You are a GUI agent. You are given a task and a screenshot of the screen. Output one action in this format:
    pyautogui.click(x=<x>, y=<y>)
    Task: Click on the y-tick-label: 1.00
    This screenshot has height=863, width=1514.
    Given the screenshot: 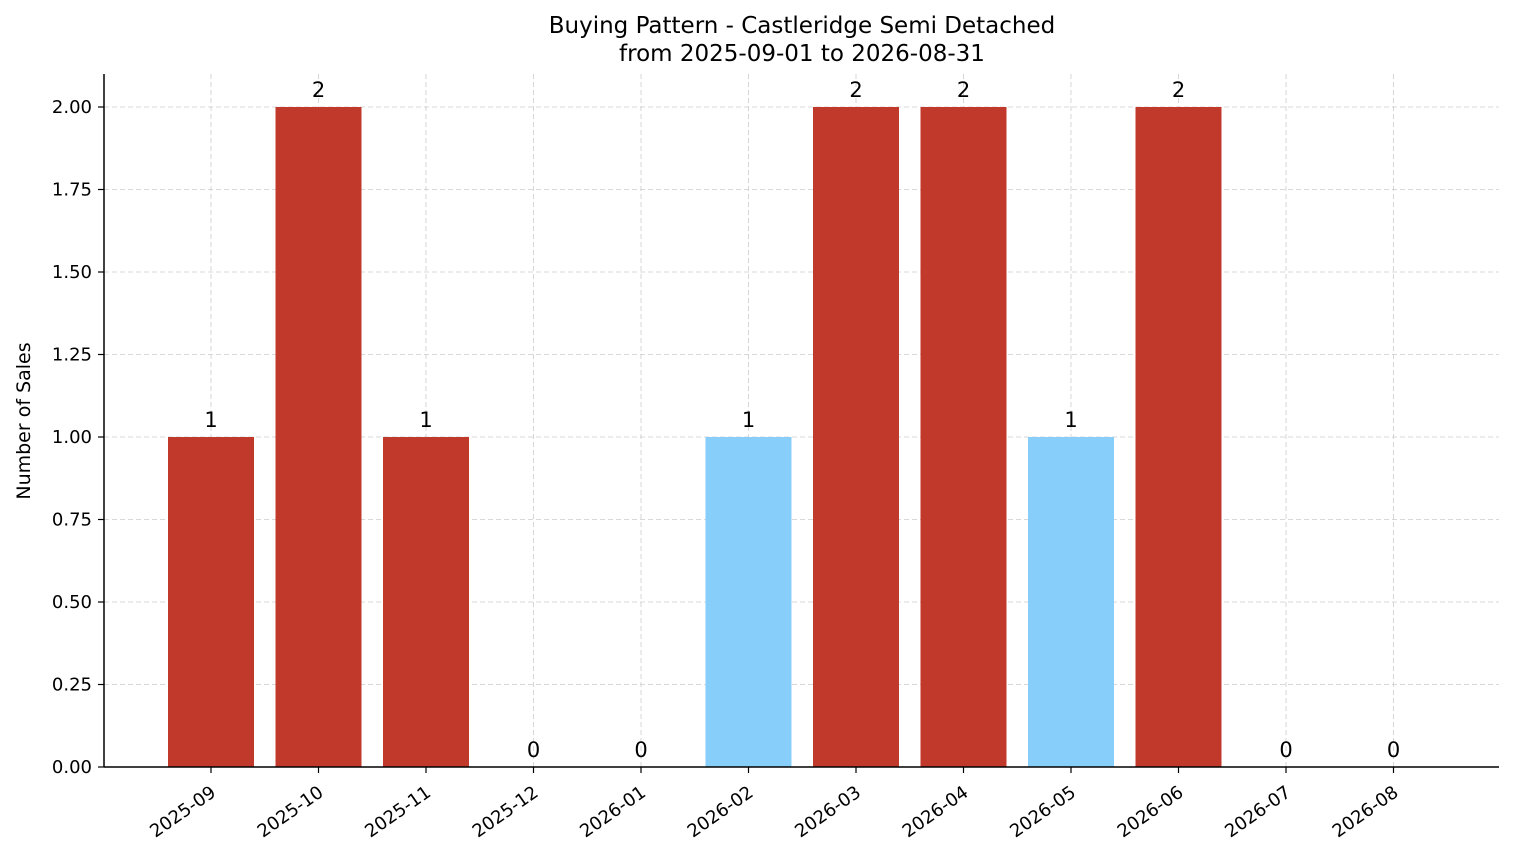 What is the action you would take?
    pyautogui.click(x=72, y=437)
    